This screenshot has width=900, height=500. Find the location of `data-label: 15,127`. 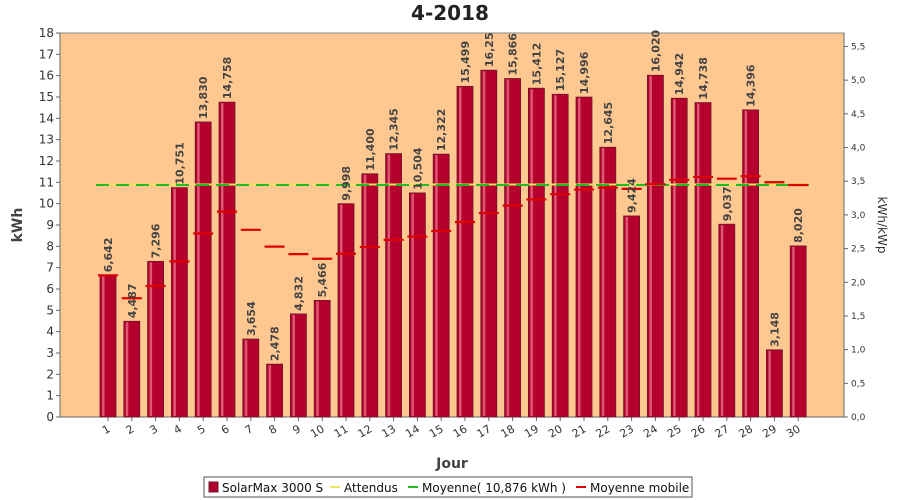

data-label: 15,127 is located at coordinates (560, 70).